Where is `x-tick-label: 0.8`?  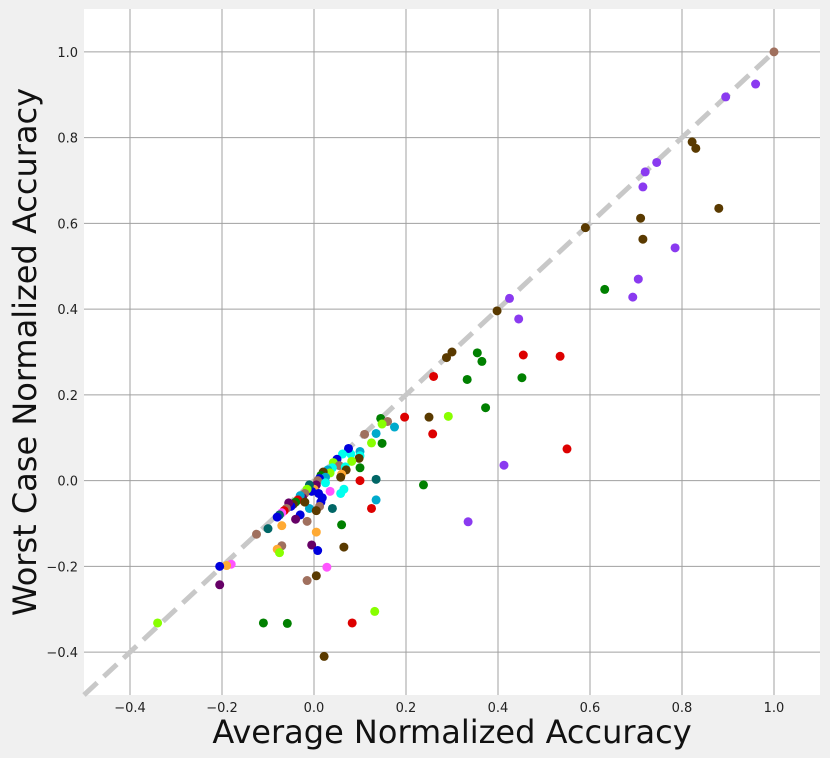 x-tick-label: 0.8 is located at coordinates (682, 708).